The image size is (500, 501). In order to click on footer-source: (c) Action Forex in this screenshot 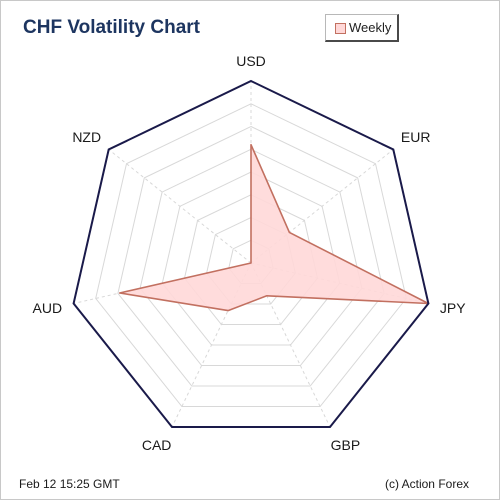, I will do `click(427, 484)`.